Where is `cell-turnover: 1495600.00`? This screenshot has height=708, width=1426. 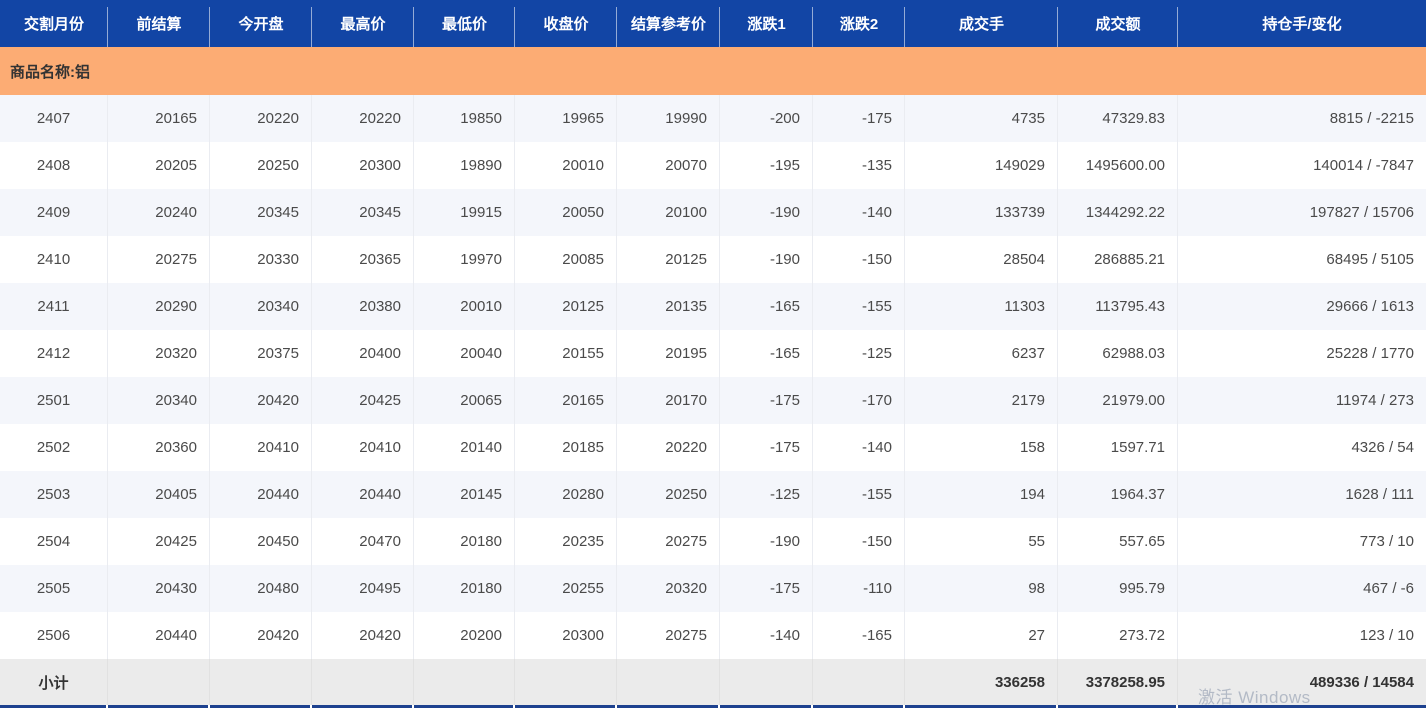 cell-turnover: 1495600.00 is located at coordinates (1118, 165).